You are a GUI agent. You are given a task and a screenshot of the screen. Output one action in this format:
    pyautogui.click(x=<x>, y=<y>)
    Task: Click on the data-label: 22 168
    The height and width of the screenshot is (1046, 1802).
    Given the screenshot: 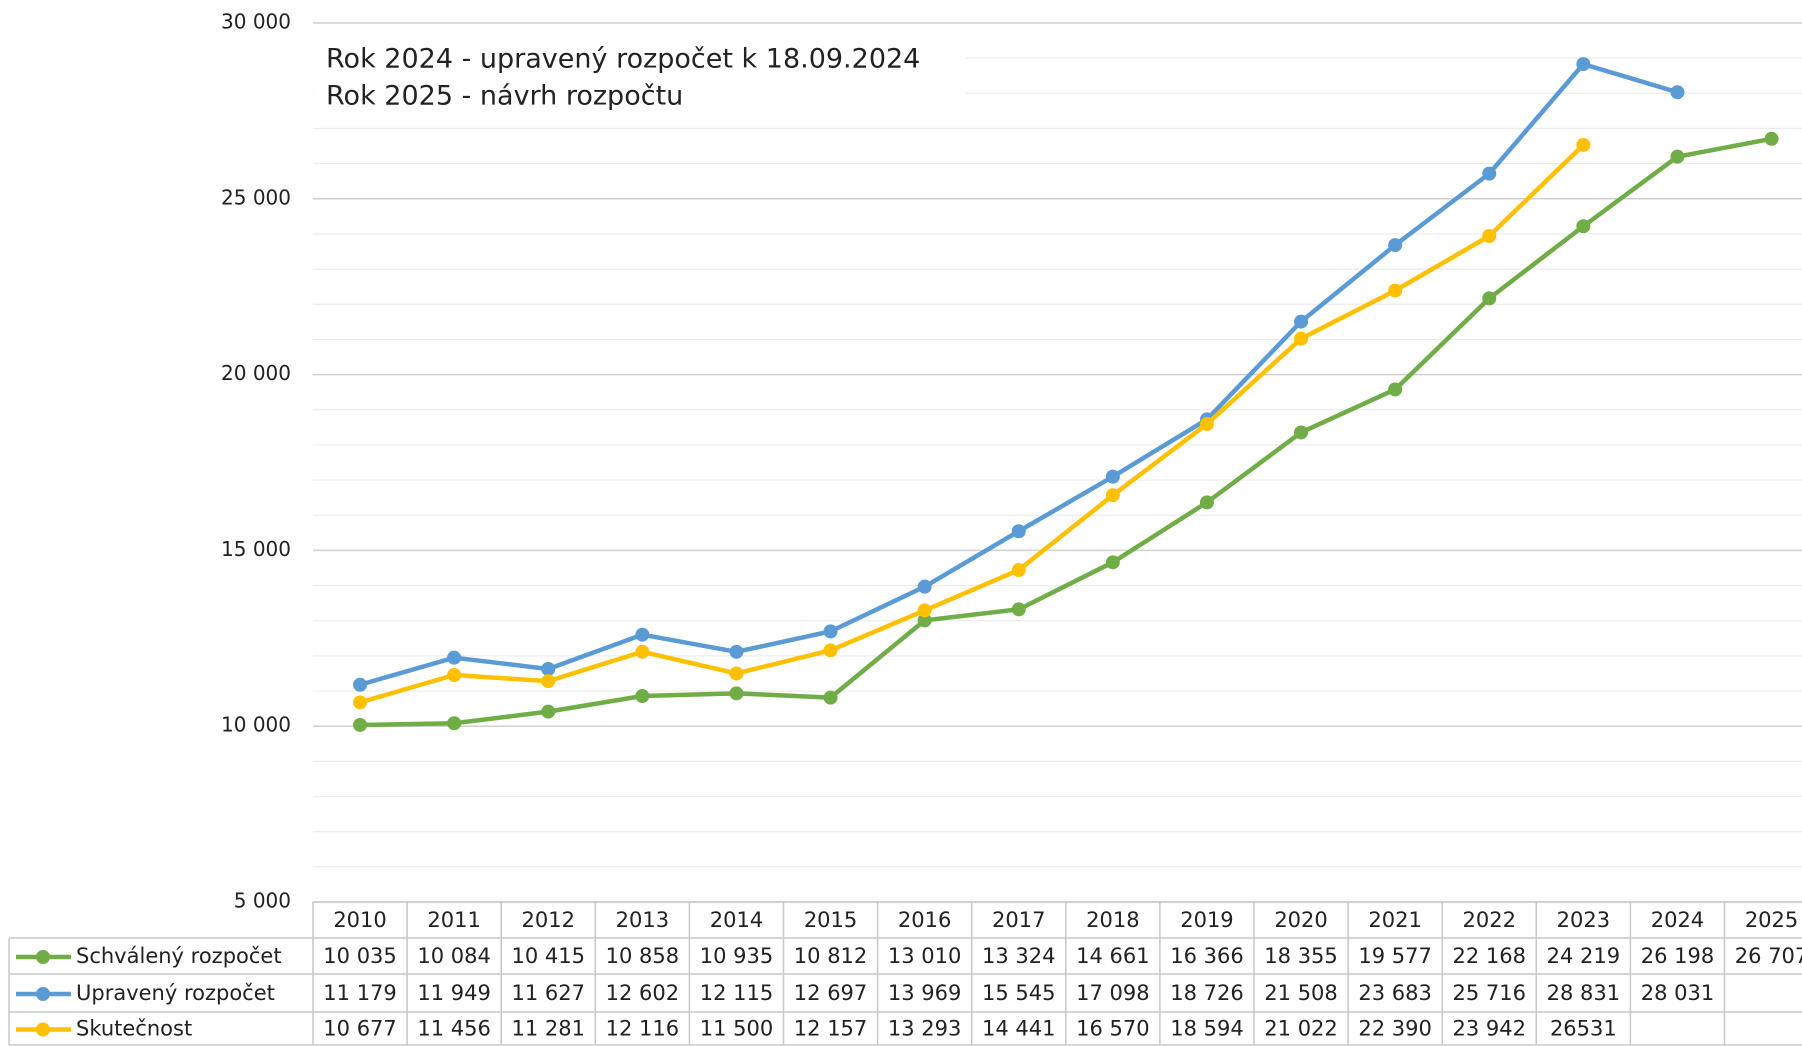 What is the action you would take?
    pyautogui.click(x=1489, y=956)
    